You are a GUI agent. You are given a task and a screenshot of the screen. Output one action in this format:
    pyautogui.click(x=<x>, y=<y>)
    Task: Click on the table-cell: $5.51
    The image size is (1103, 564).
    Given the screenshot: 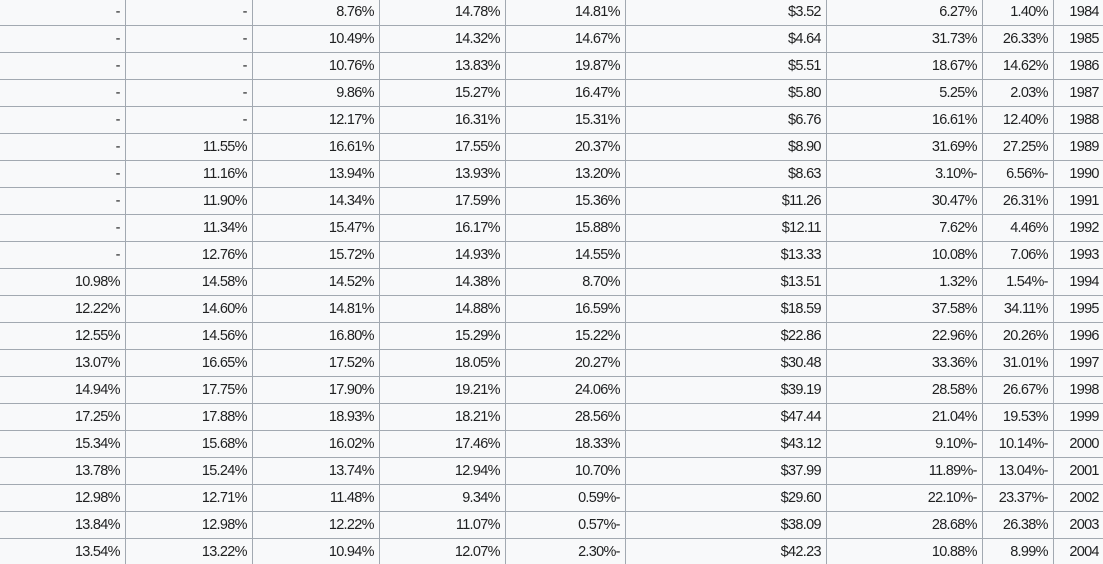 What is the action you would take?
    pyautogui.click(x=726, y=66)
    